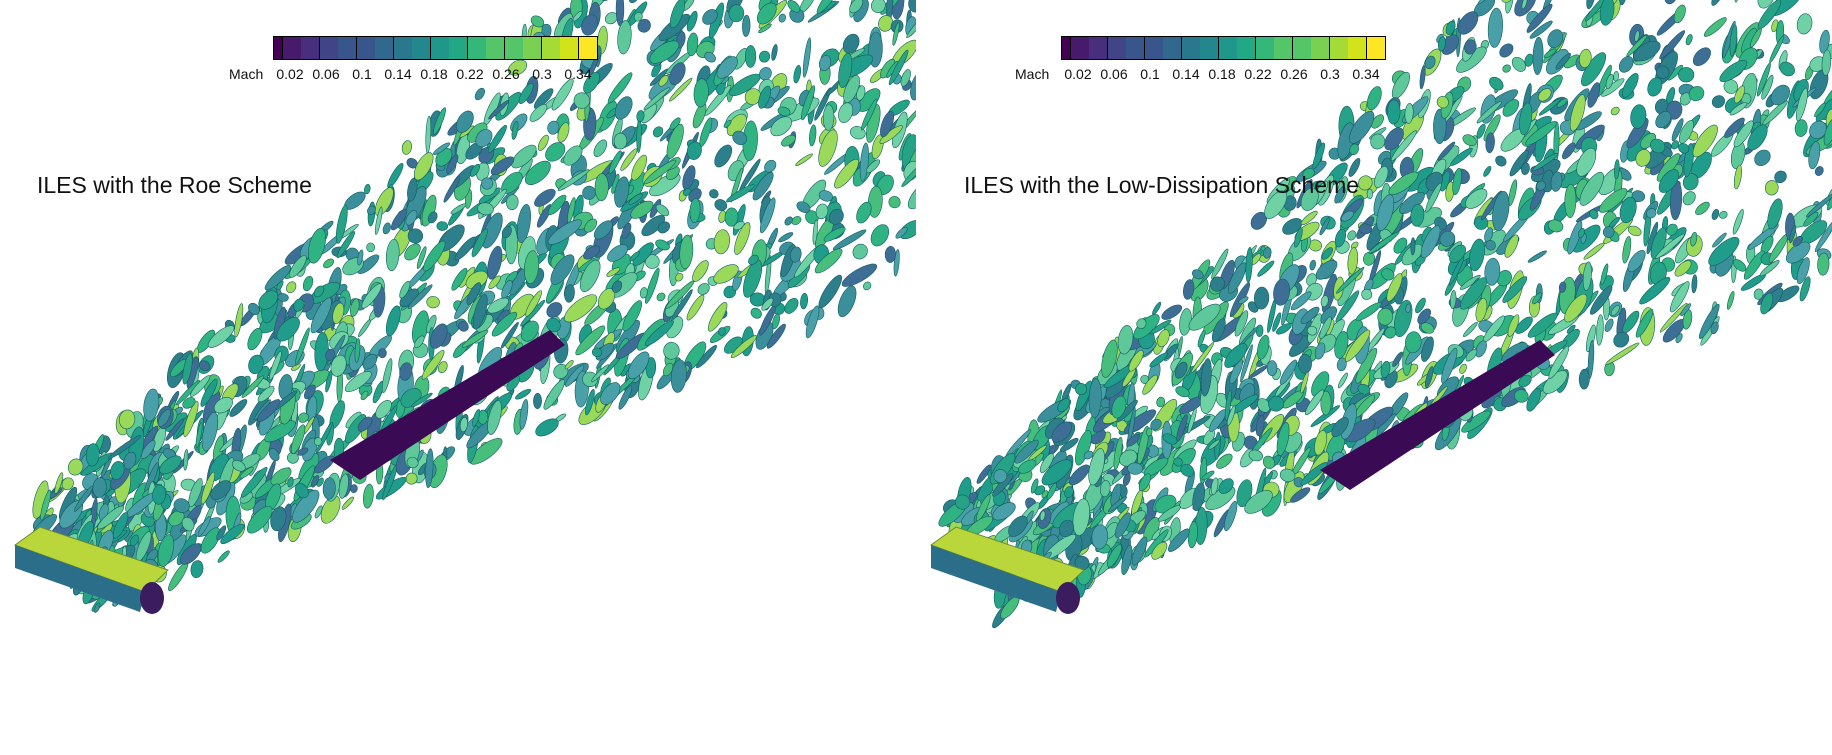 Image resolution: width=1832 pixels, height=755 pixels. What do you see at coordinates (362, 74) in the screenshot?
I see `colorbar-tick-label: 0.1` at bounding box center [362, 74].